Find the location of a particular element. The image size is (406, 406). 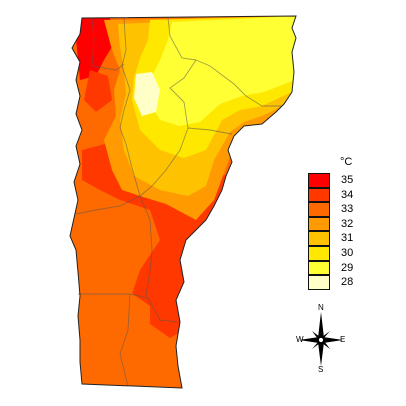

legend-item: 35 is located at coordinates (343, 180).